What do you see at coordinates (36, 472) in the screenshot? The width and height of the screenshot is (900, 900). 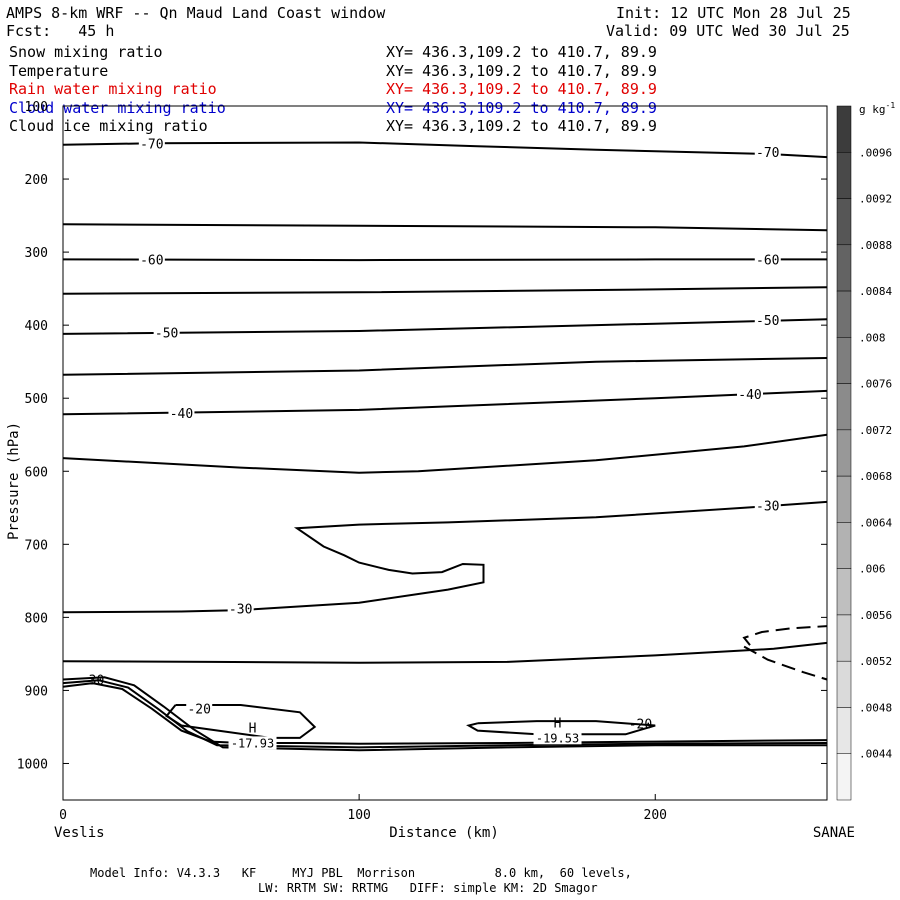 I see `y-tick-label: 600` at bounding box center [36, 472].